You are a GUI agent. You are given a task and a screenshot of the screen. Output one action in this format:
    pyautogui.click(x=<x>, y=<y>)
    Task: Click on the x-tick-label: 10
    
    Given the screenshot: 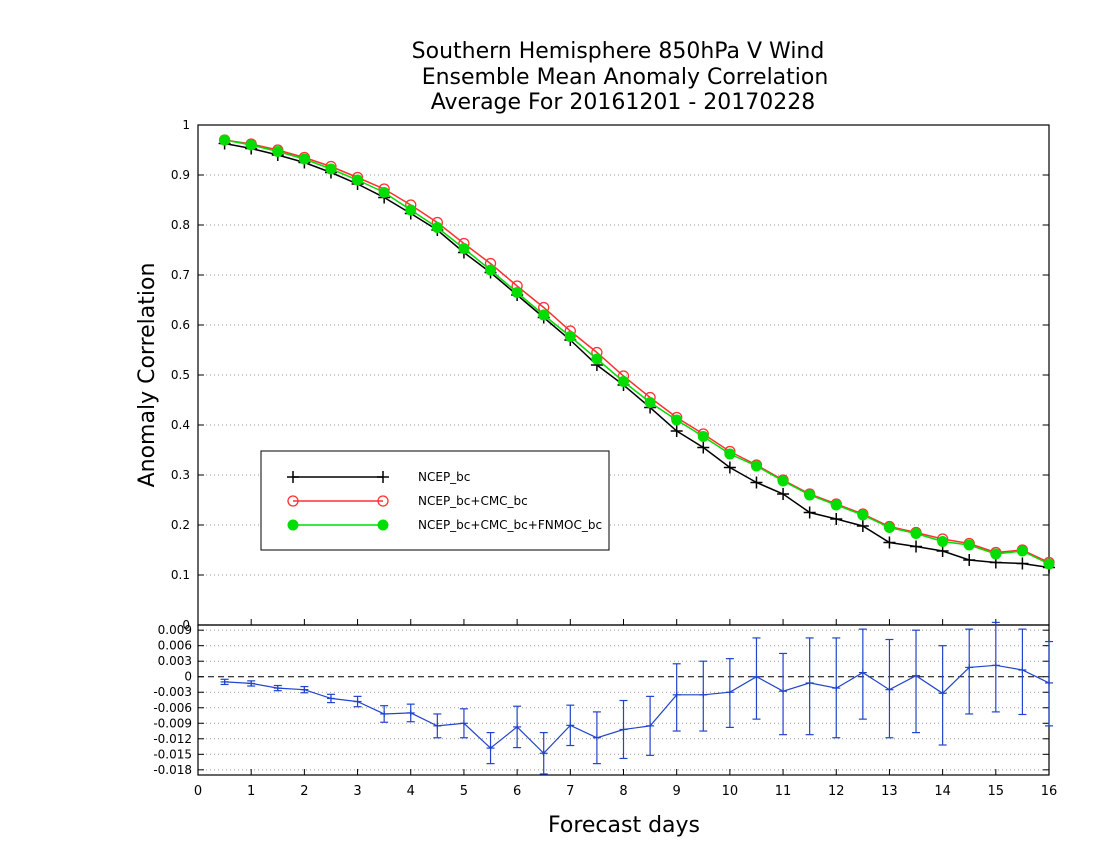 What is the action you would take?
    pyautogui.click(x=730, y=791)
    